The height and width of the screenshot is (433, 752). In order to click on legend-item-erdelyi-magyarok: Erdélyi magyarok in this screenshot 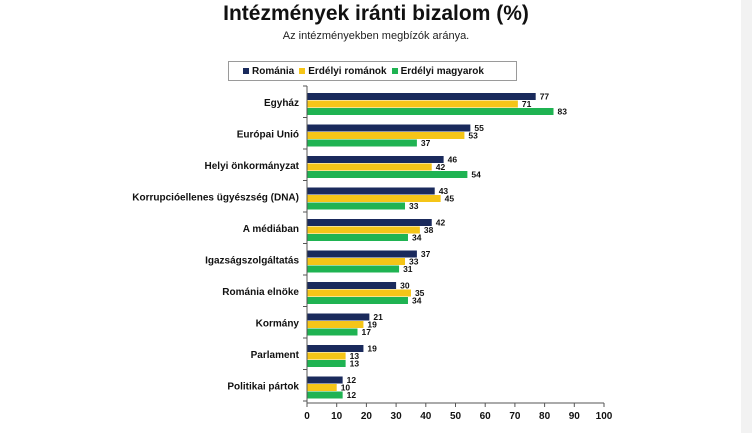, I will do `click(437, 71)`.